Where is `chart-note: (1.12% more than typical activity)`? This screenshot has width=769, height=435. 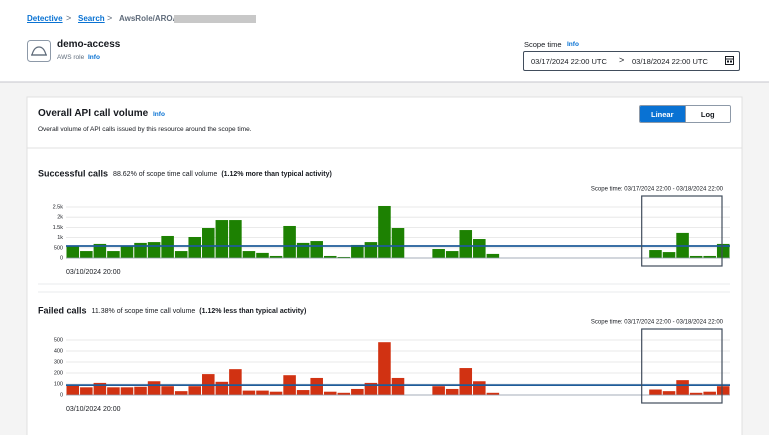
chart-note: (1.12% more than typical activity) is located at coordinates (276, 174).